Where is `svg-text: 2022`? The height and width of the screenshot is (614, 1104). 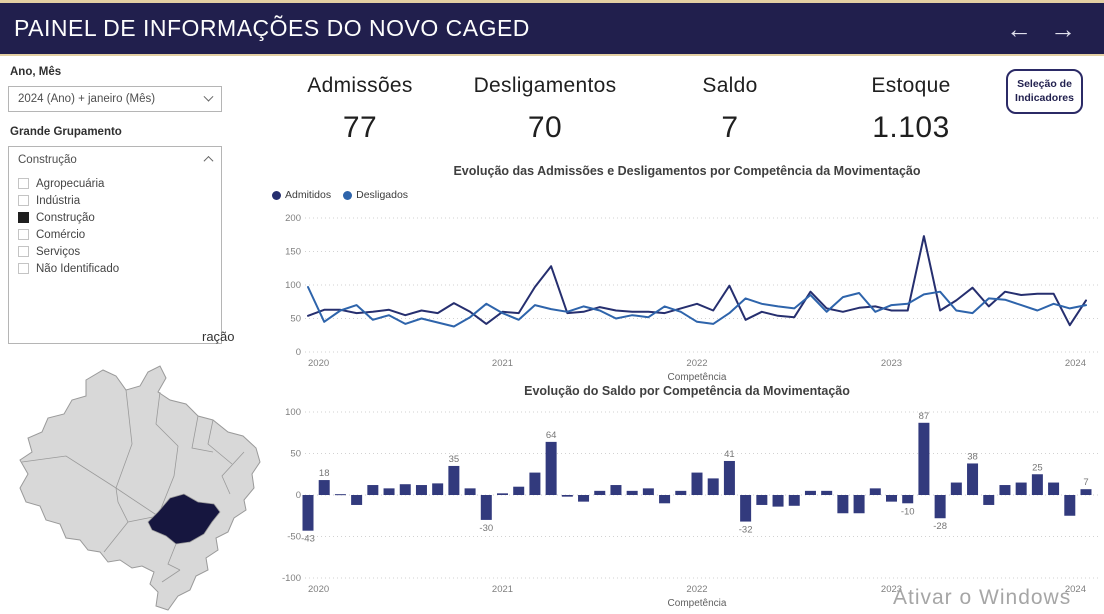 svg-text: 2022 is located at coordinates (696, 589).